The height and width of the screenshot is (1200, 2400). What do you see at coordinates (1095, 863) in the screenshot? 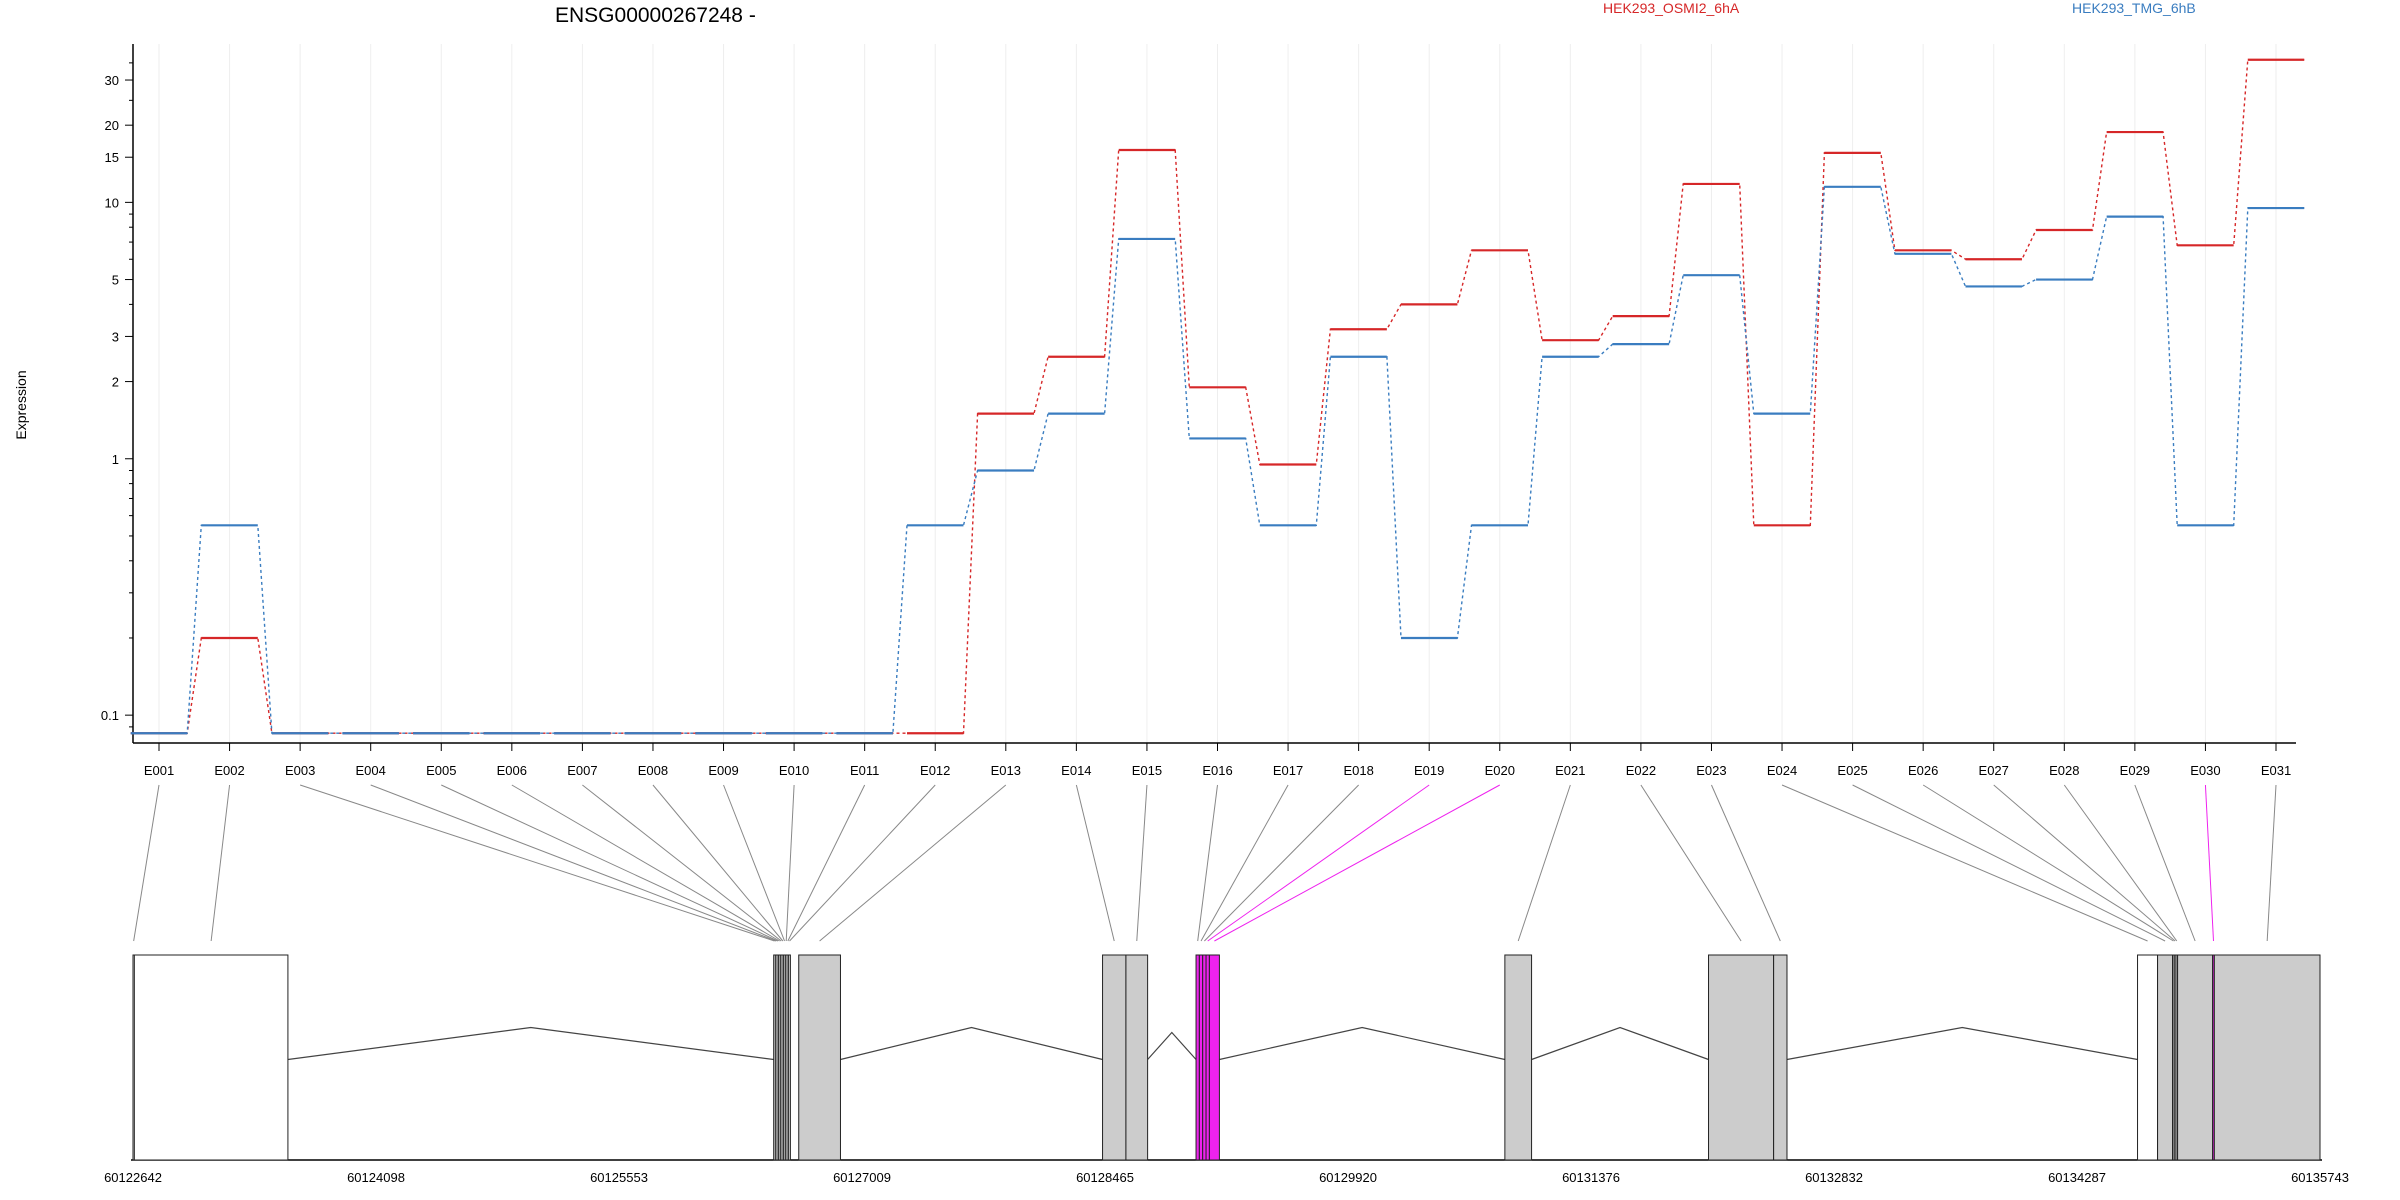
I see `connector-E014` at bounding box center [1095, 863].